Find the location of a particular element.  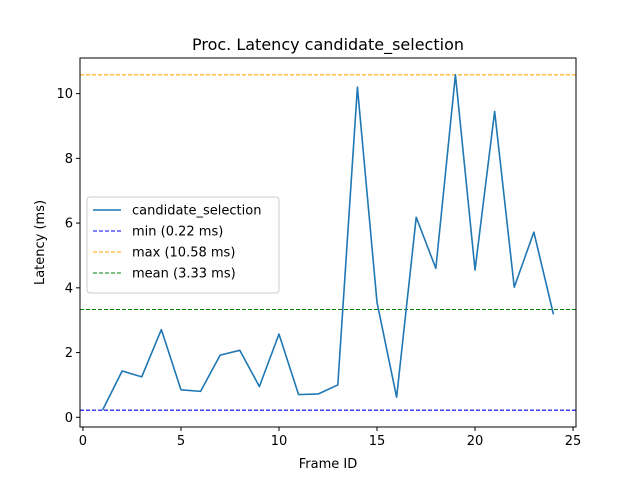

x-tick-label: 10 is located at coordinates (279, 441).